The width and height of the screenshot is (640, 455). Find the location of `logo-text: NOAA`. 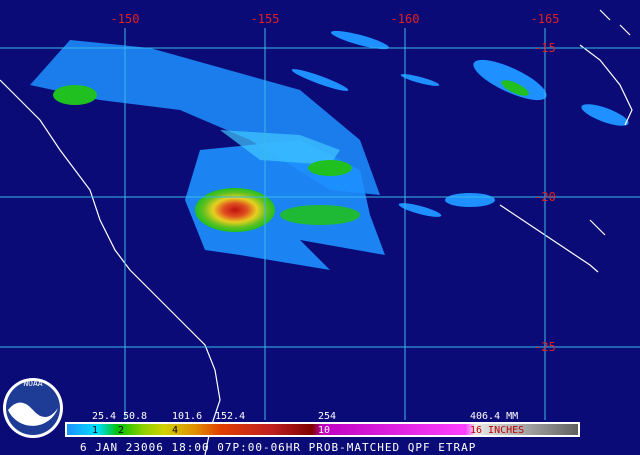

logo-text: NOAA is located at coordinates (32, 383).